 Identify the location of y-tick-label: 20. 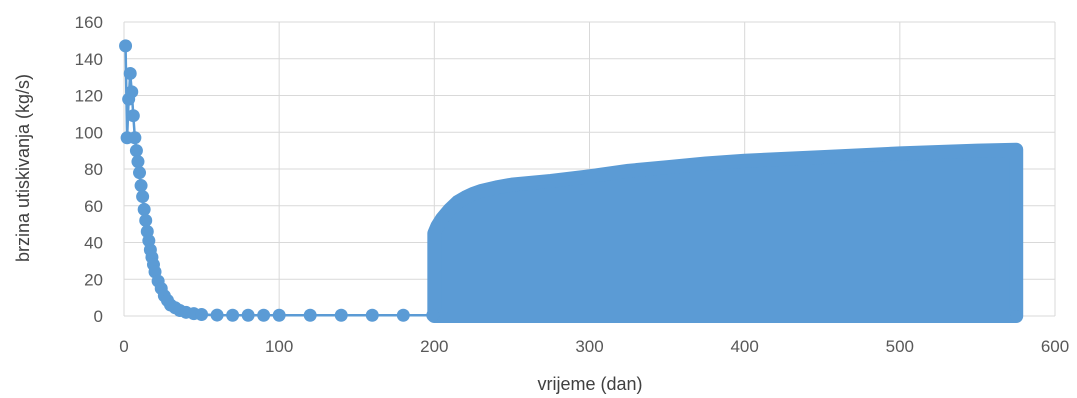
(93, 279).